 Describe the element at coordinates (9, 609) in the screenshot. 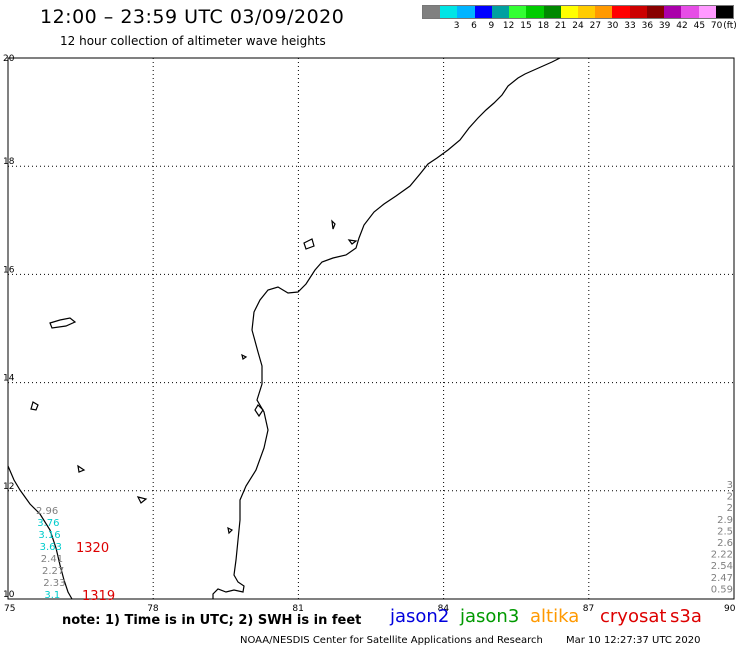

I see `longitude-tick-label: 75` at that location.